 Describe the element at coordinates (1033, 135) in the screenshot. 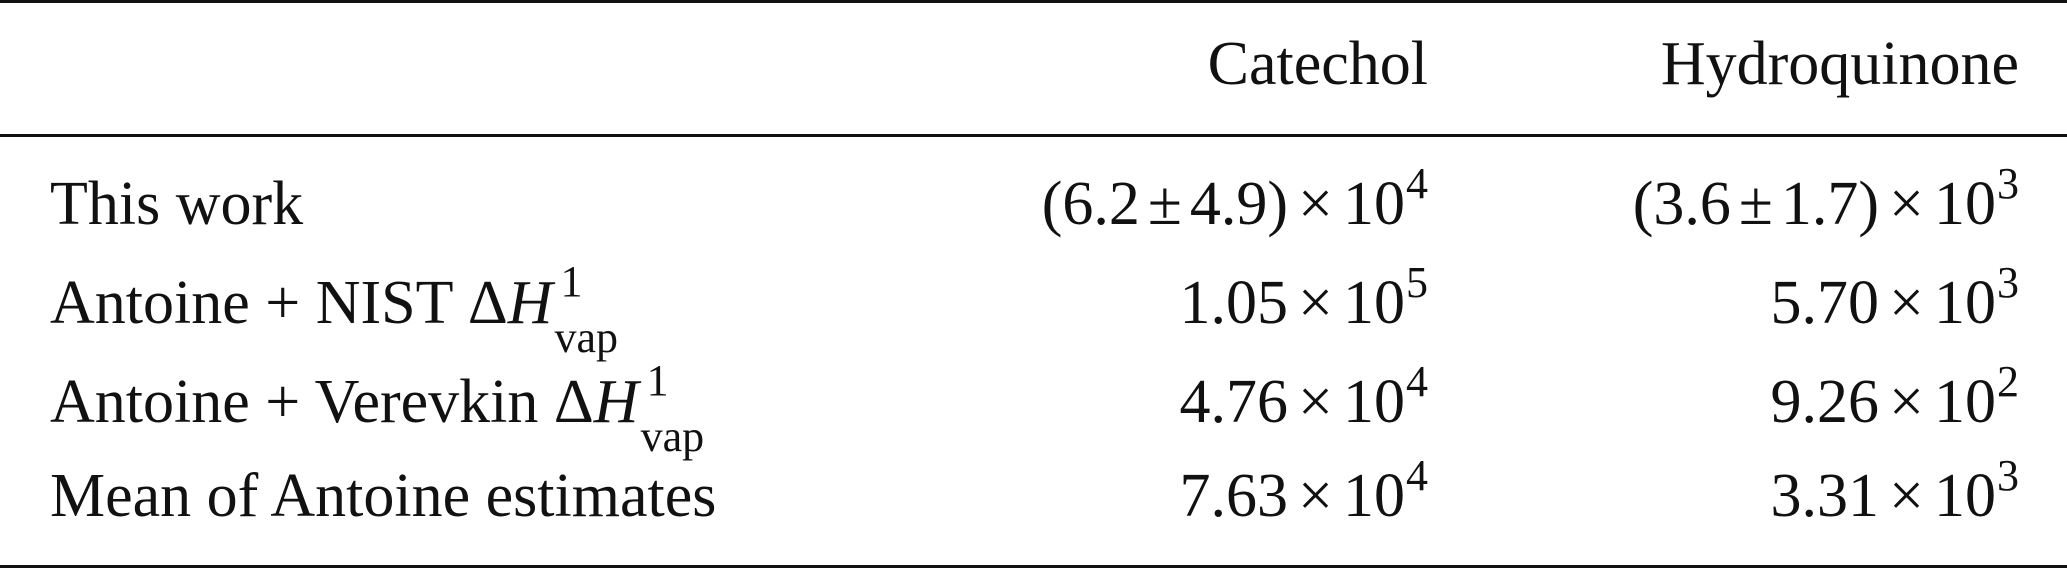

I see `header-rule` at that location.